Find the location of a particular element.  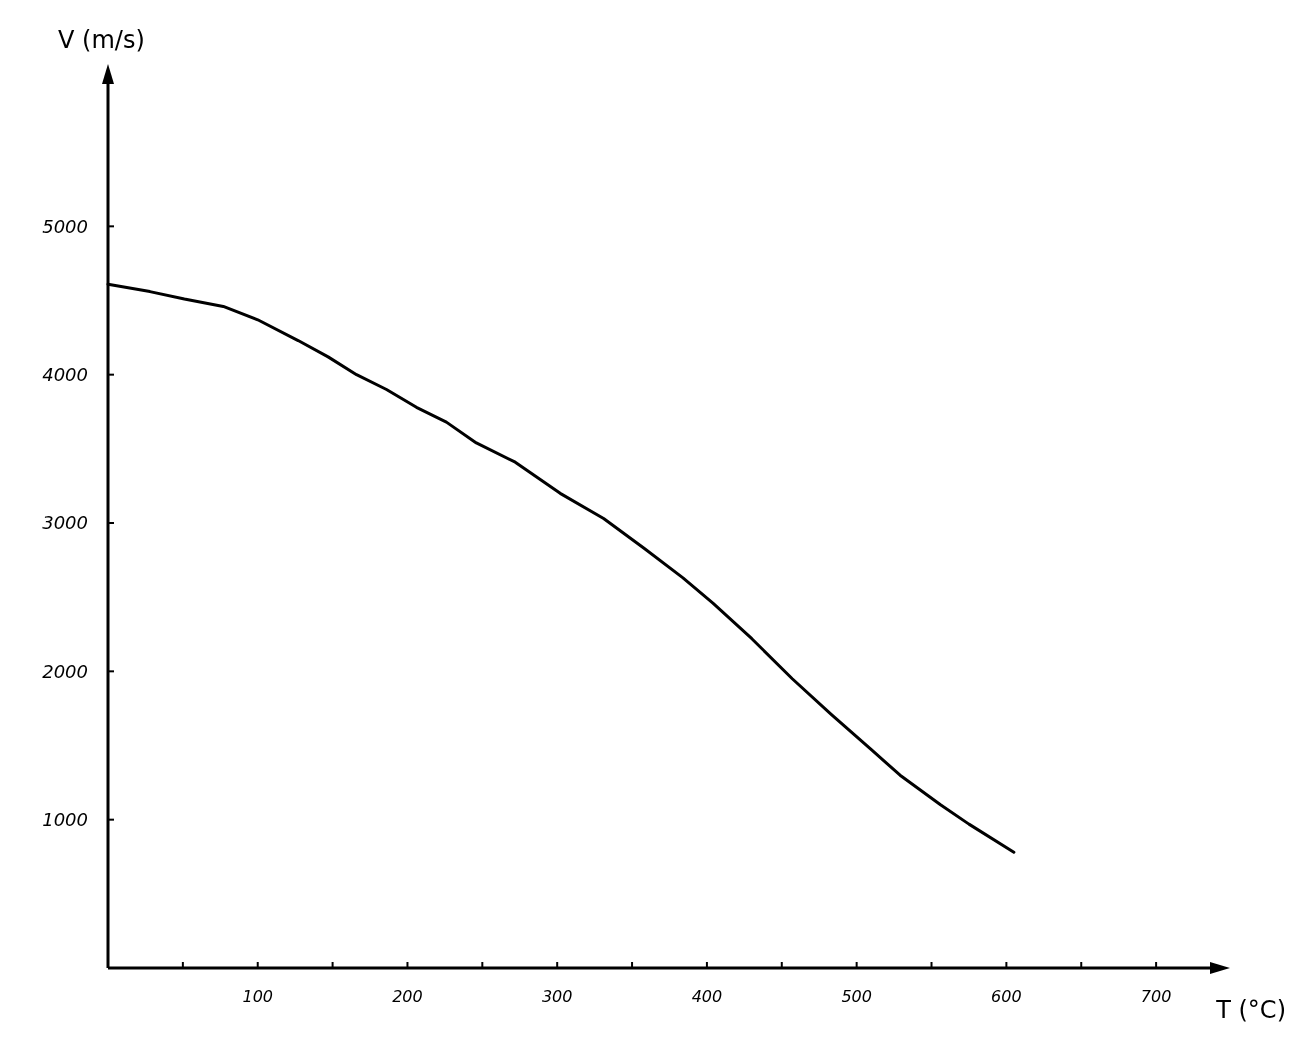

x-tick-label: 300 is located at coordinates (557, 996).